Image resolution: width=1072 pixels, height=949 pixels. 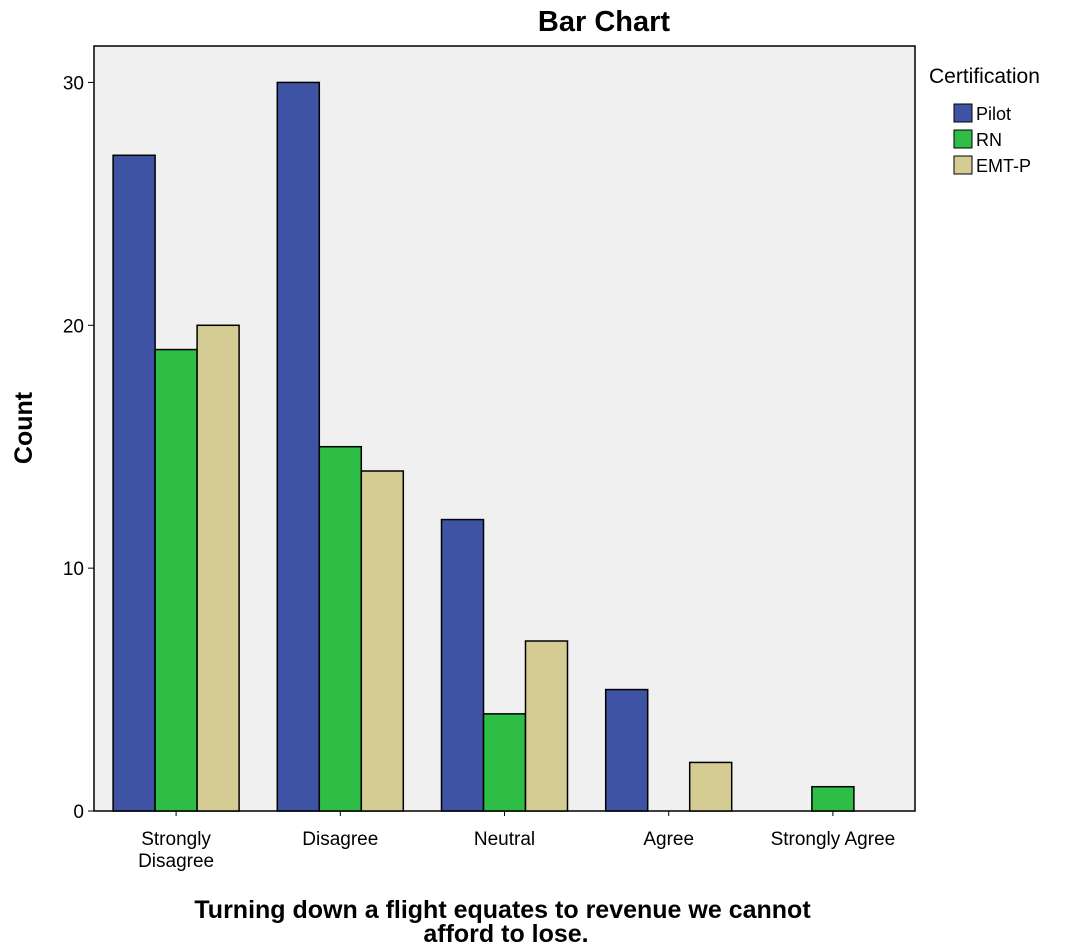 What do you see at coordinates (984, 76) in the screenshot?
I see `legend-title: Certification` at bounding box center [984, 76].